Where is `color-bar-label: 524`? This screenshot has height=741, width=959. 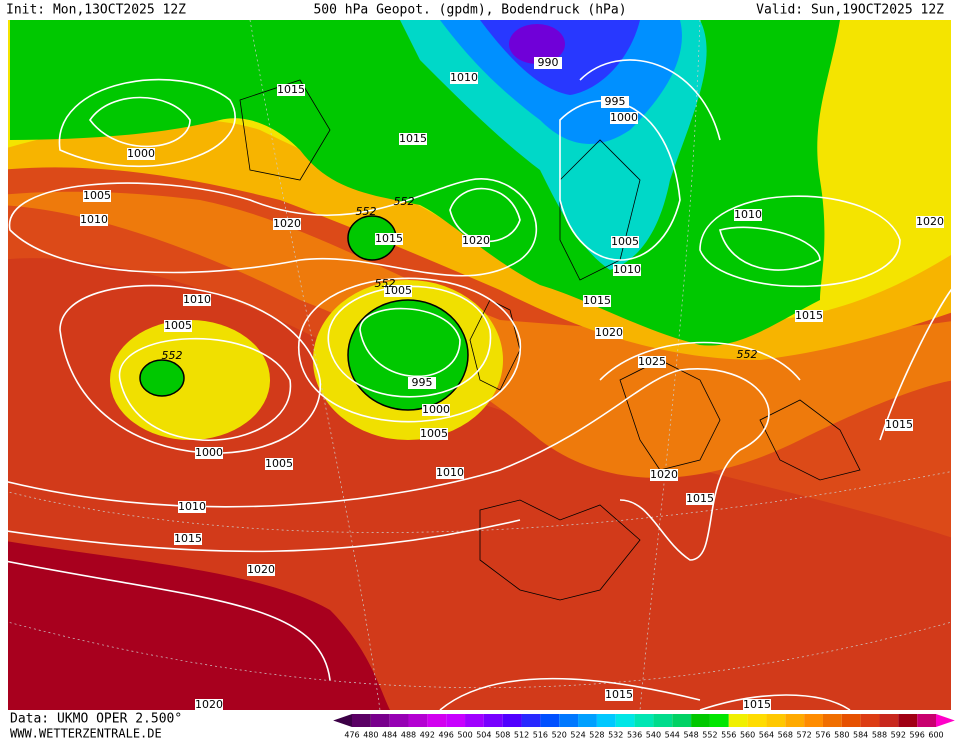
color-bar-label: 524 is located at coordinates (577, 735).